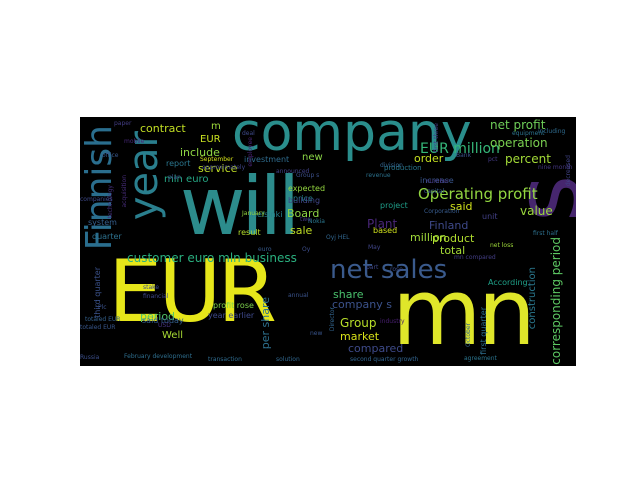 The height and width of the screenshot is (480, 640). Describe the element at coordinates (102, 307) in the screenshot. I see `word: Plc` at that location.